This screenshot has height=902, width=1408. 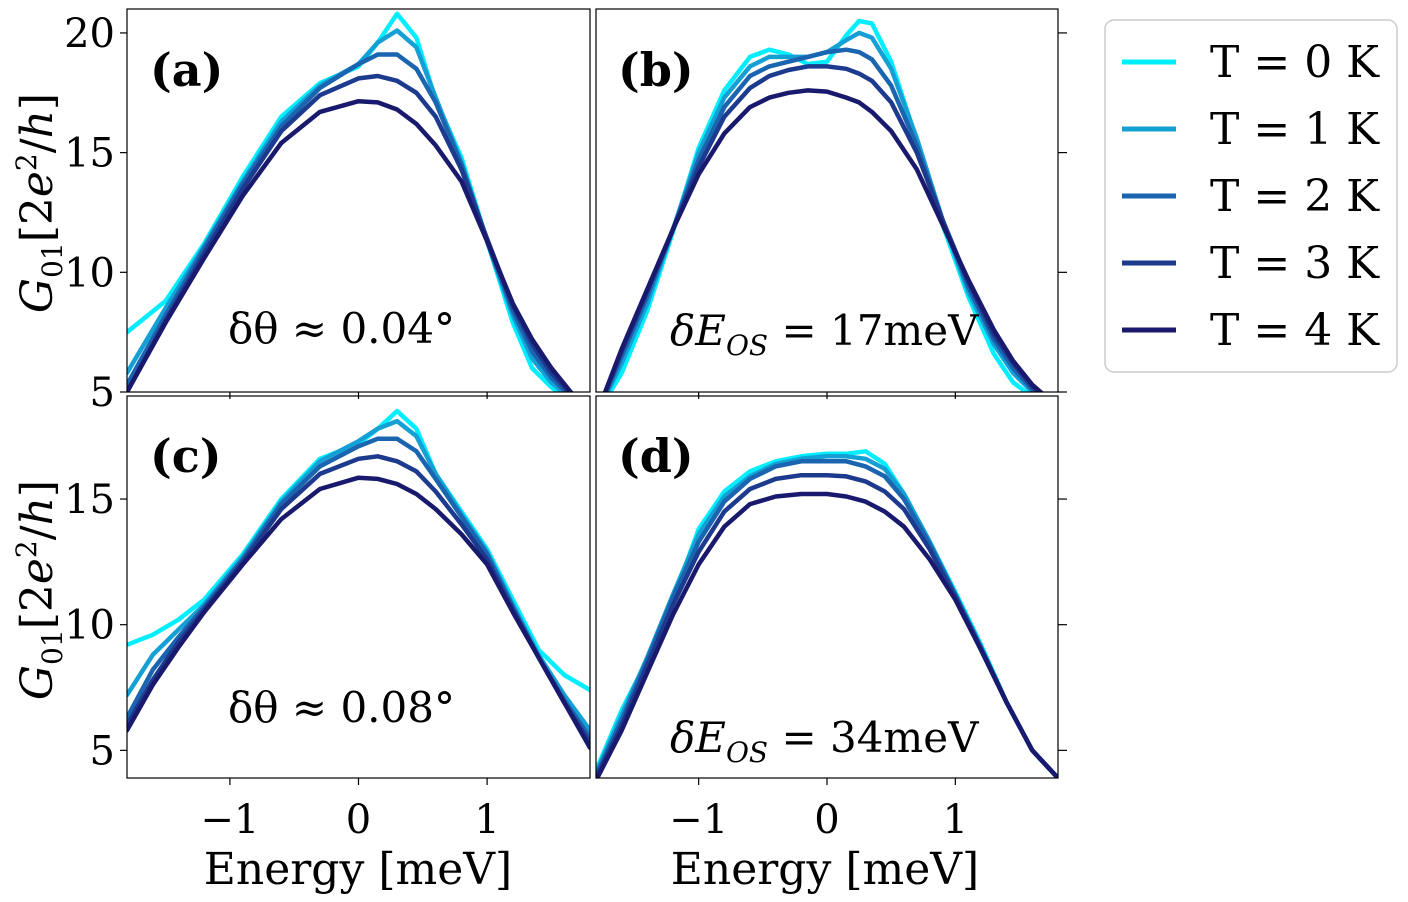 What do you see at coordinates (39, 590) in the screenshot?
I see `y-axis-label-bottom: G01[2e2/h]` at bounding box center [39, 590].